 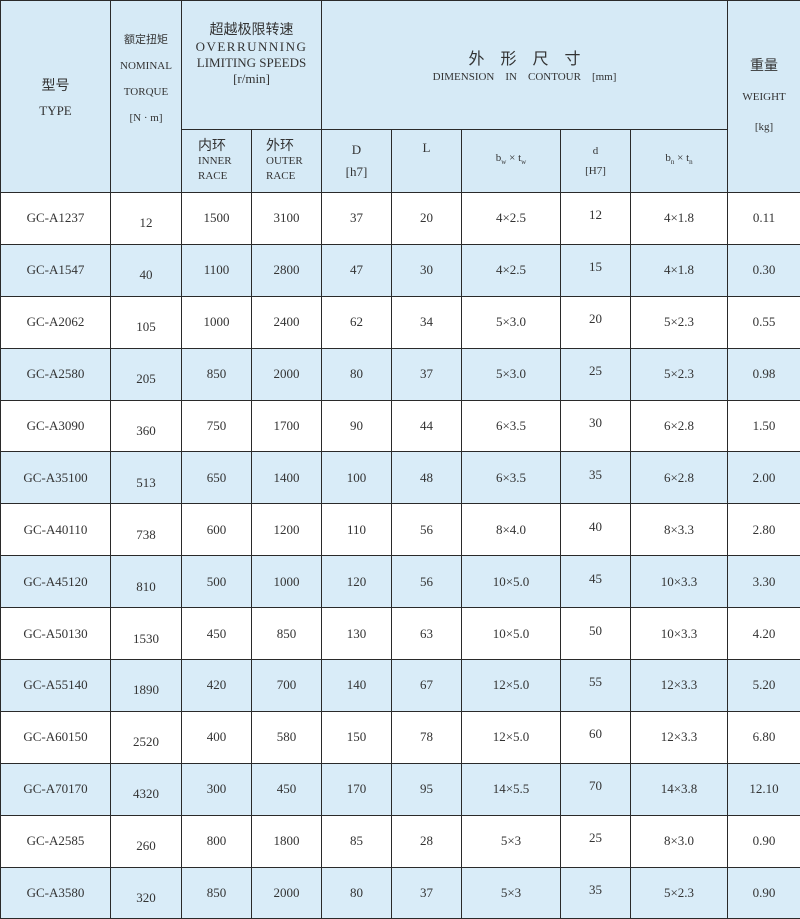 What do you see at coordinates (287, 530) in the screenshot?
I see `cell-outer-speed: 1200` at bounding box center [287, 530].